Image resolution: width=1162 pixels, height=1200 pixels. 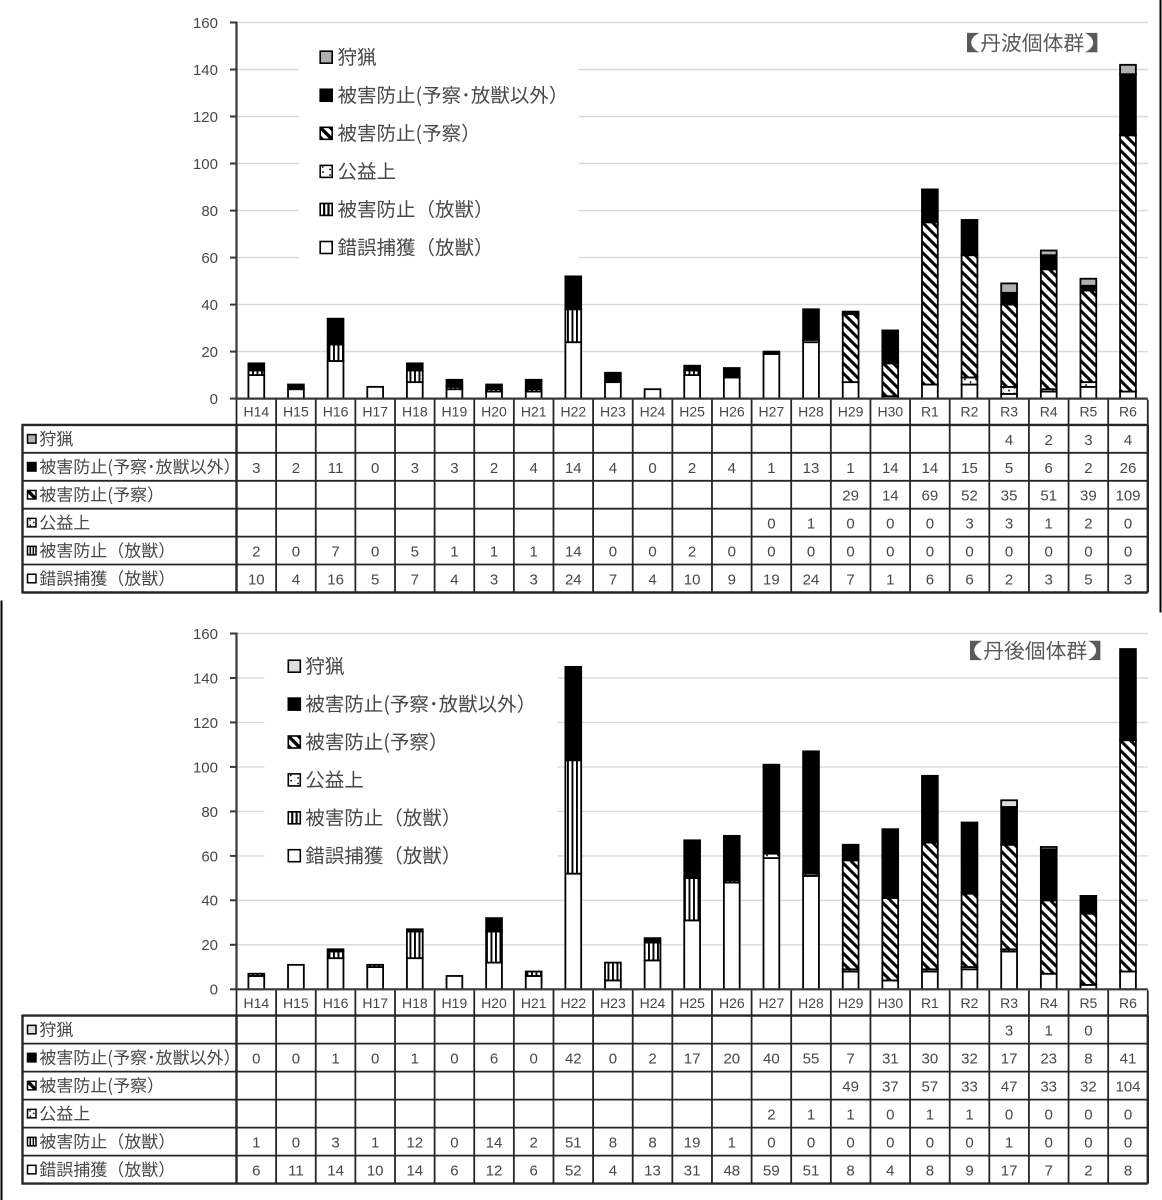 What do you see at coordinates (652, 1171) in the screenshot?
I see `svg-text: 13` at bounding box center [652, 1171].